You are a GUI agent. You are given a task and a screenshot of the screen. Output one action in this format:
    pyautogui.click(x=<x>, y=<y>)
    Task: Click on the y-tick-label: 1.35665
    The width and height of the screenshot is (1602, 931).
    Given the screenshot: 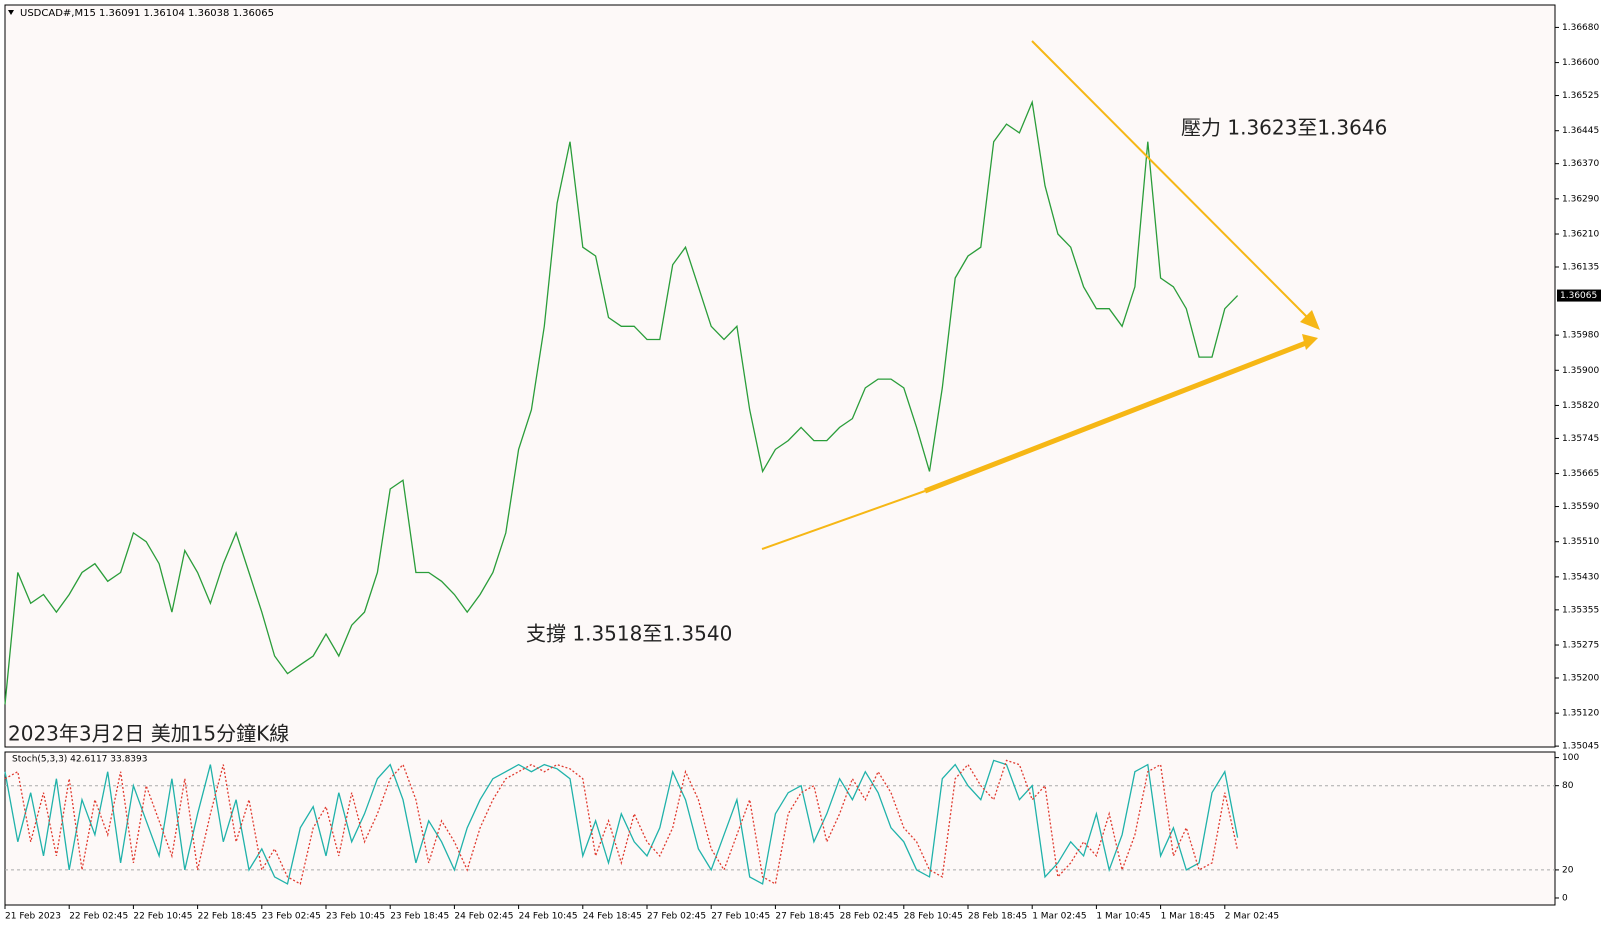 What is the action you would take?
    pyautogui.click(x=1580, y=474)
    